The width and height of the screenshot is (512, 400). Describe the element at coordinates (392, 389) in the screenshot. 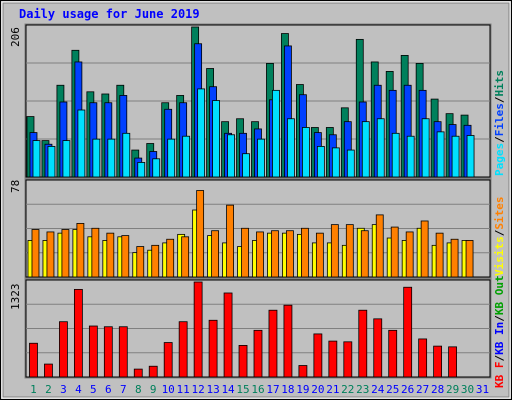

I see `x-tick-label-25: 25` at that location.